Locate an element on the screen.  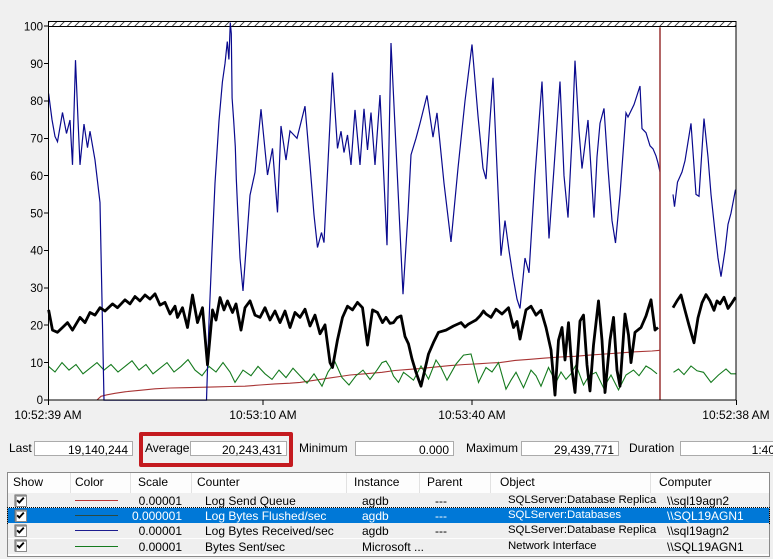
svg-text: 70 is located at coordinates (36, 140).